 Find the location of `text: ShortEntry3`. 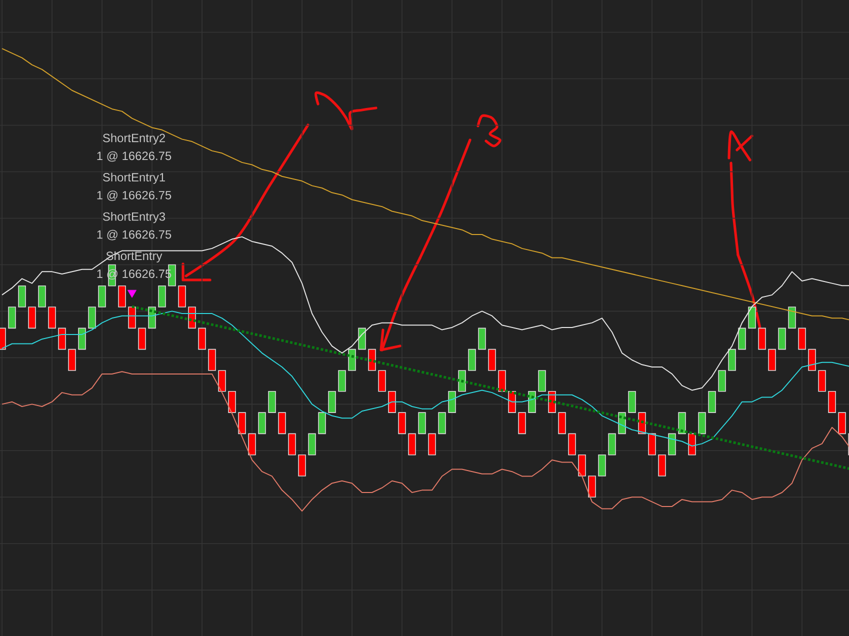

text: ShortEntry3 is located at coordinates (134, 218).